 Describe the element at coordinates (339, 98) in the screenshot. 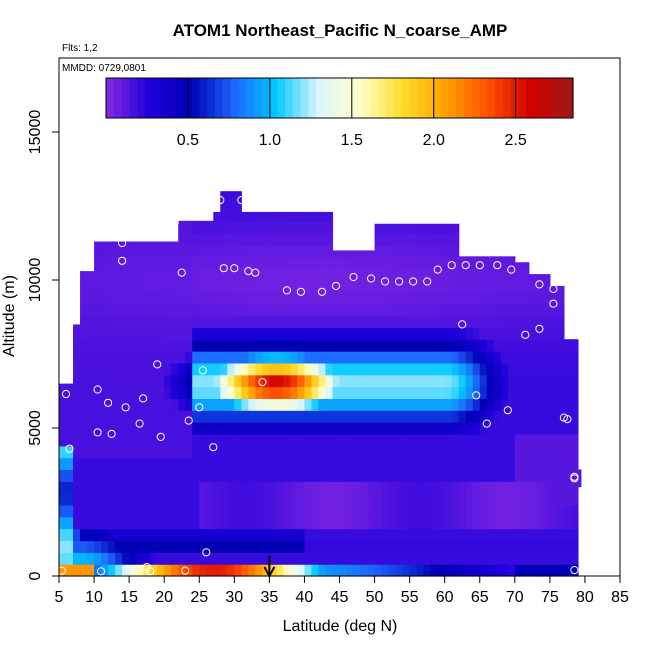

I see `colorbar-frame` at that location.